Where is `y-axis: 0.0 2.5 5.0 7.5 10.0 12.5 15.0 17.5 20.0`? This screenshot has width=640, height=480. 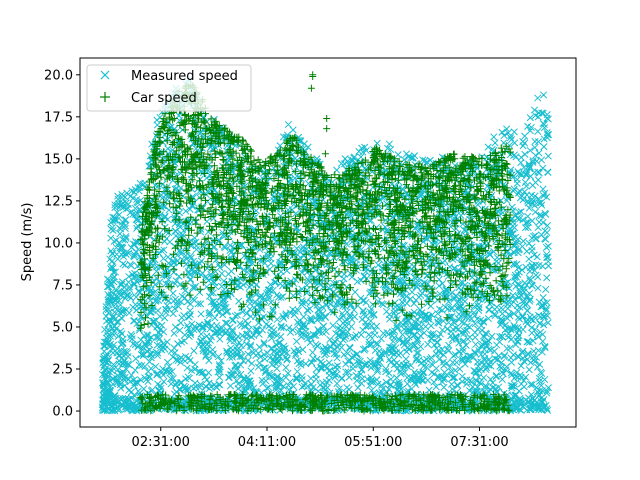
y-axis: 0.0 2.5 5.0 7.5 10.0 12.5 15.0 17.5 20.0 is located at coordinates (62, 244).